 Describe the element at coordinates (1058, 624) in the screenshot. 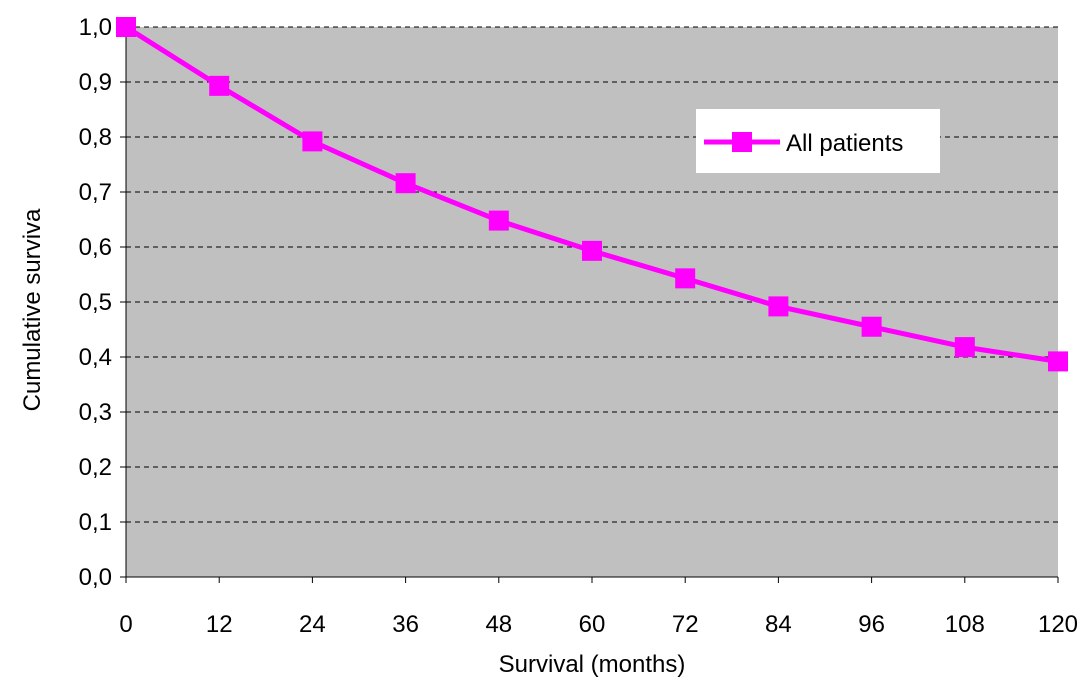

I see `x-tick-label: 120` at that location.